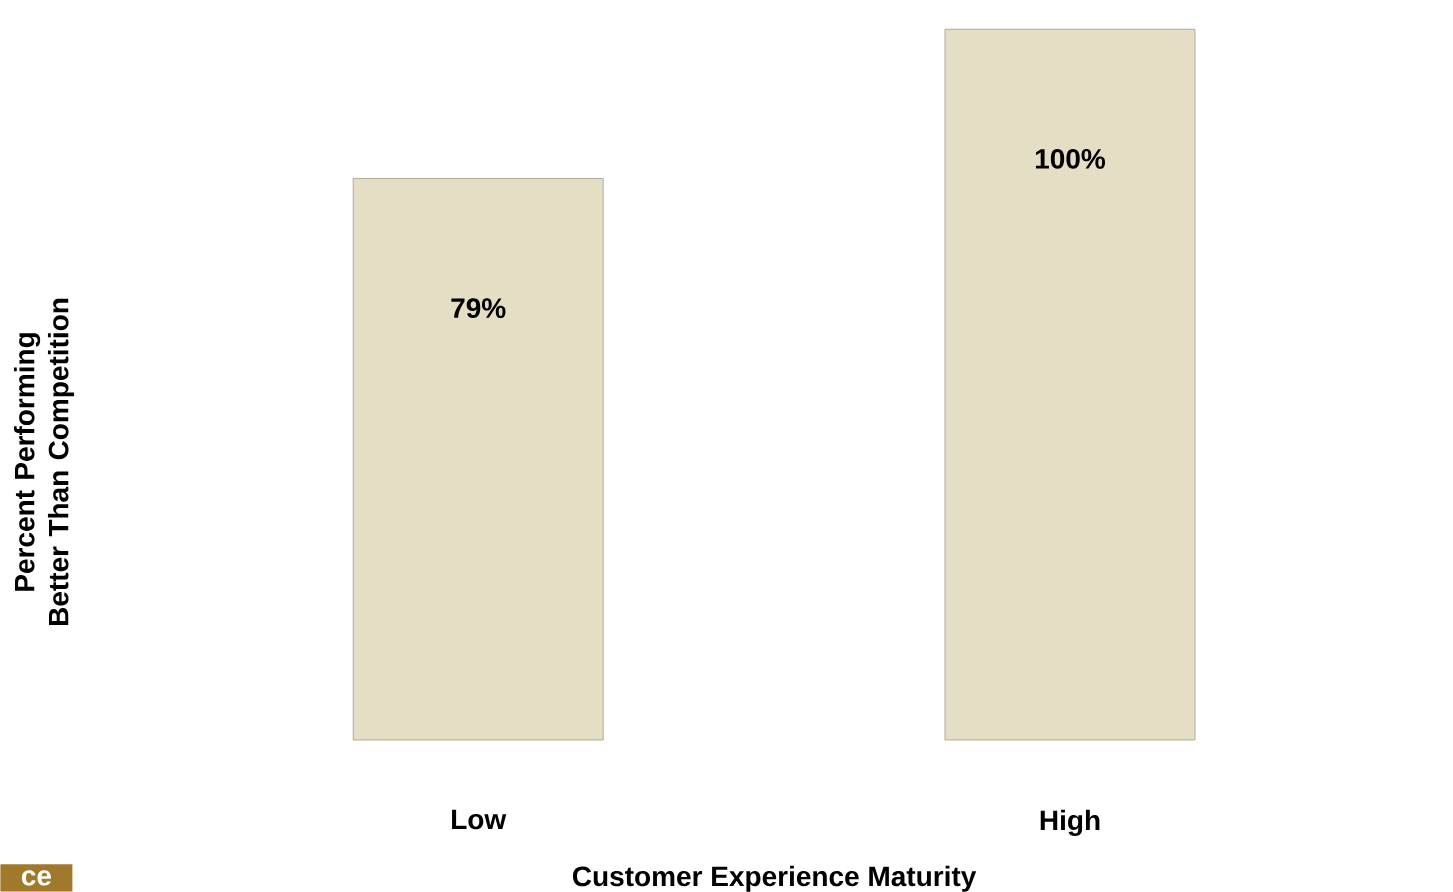  I want to click on text: ce, so click(36, 878).